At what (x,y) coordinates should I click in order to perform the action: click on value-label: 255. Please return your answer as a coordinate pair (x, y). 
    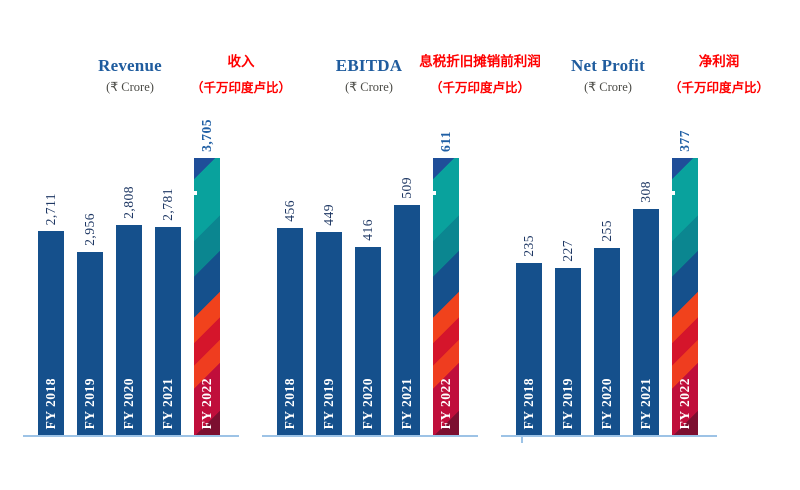
    Looking at the image, I should click on (606, 231).